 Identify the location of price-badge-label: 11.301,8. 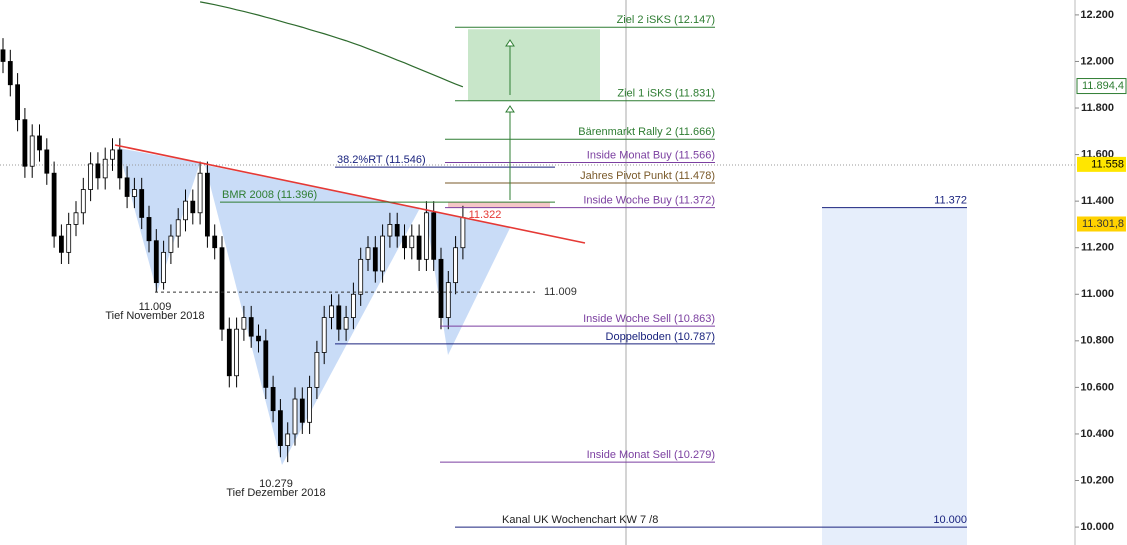
(1103, 224).